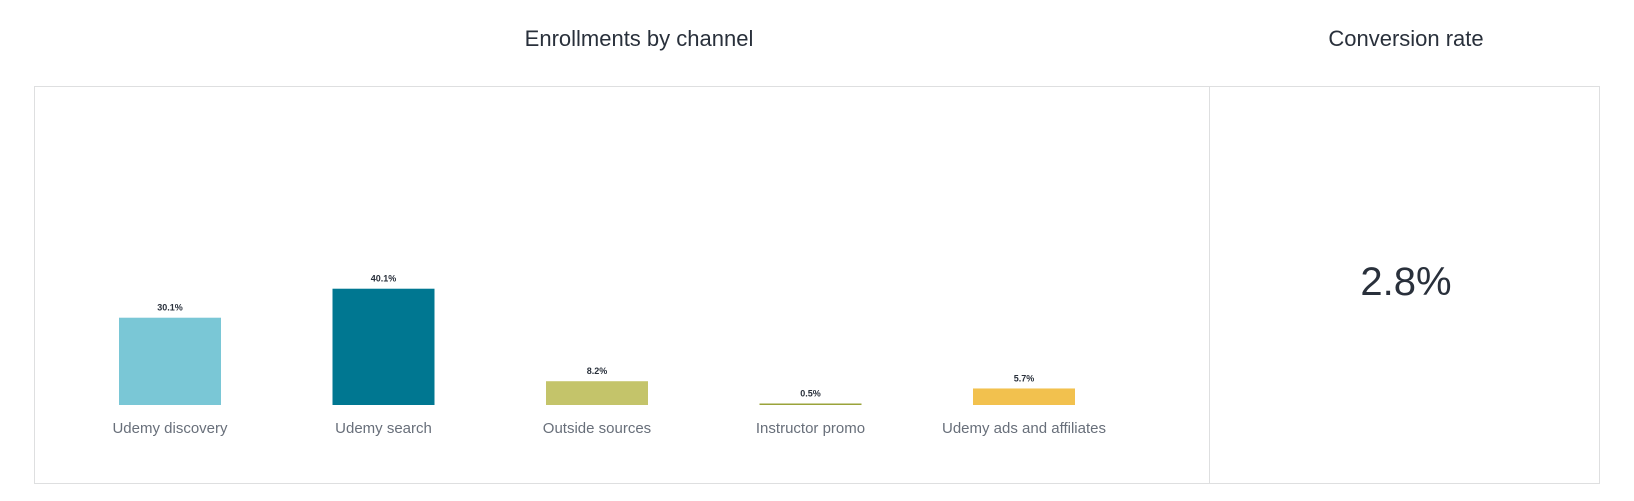 This screenshot has width=1634, height=501. Describe the element at coordinates (384, 279) in the screenshot. I see `data-label-udemy-search: 40.1%` at that location.